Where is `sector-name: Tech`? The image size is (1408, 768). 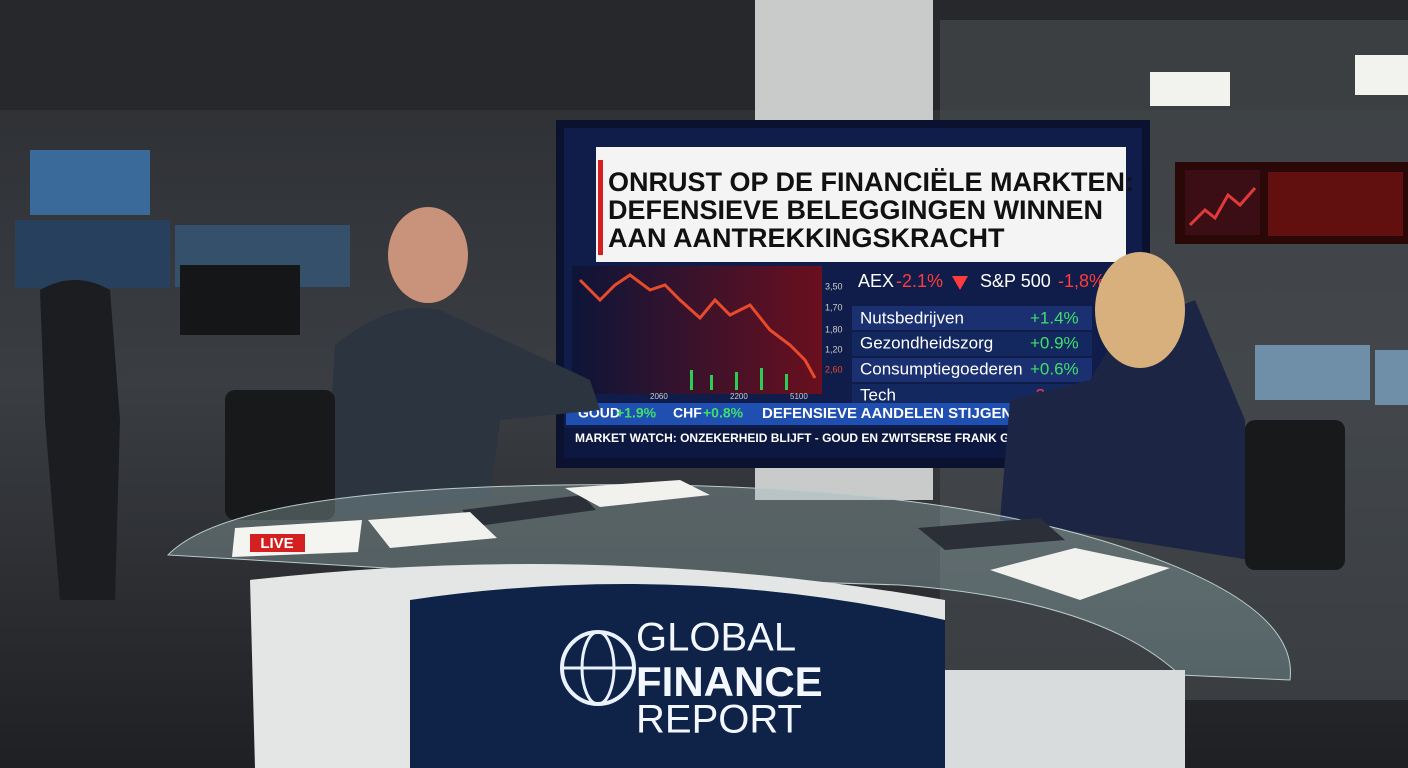
sector-name: Tech is located at coordinates (878, 394).